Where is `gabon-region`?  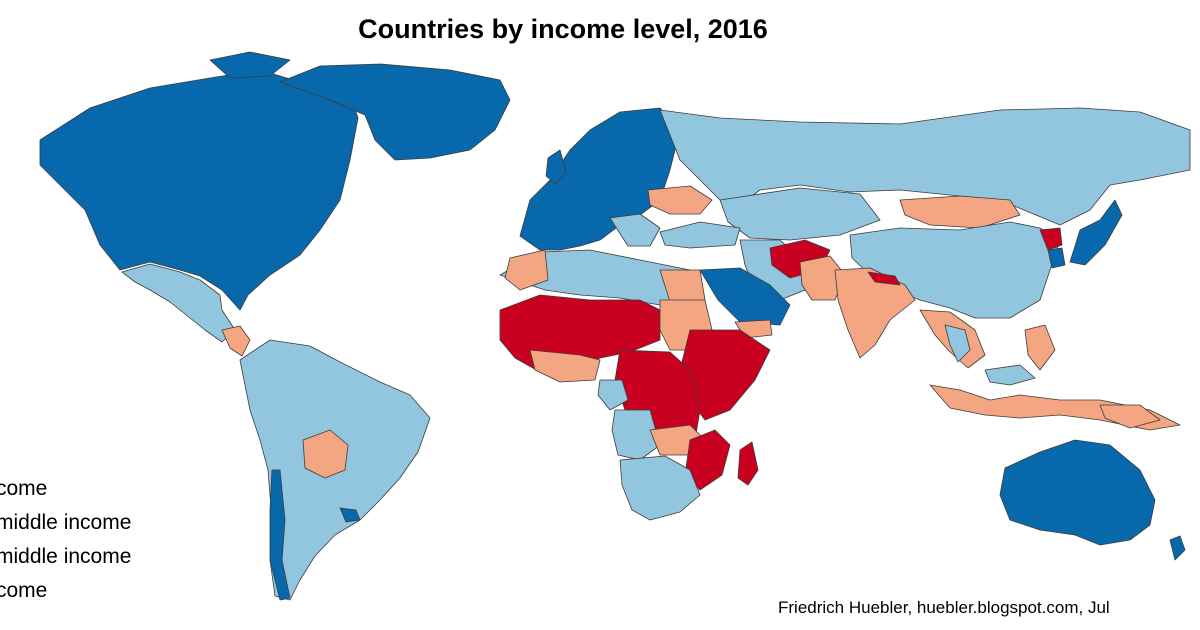 gabon-region is located at coordinates (613, 395).